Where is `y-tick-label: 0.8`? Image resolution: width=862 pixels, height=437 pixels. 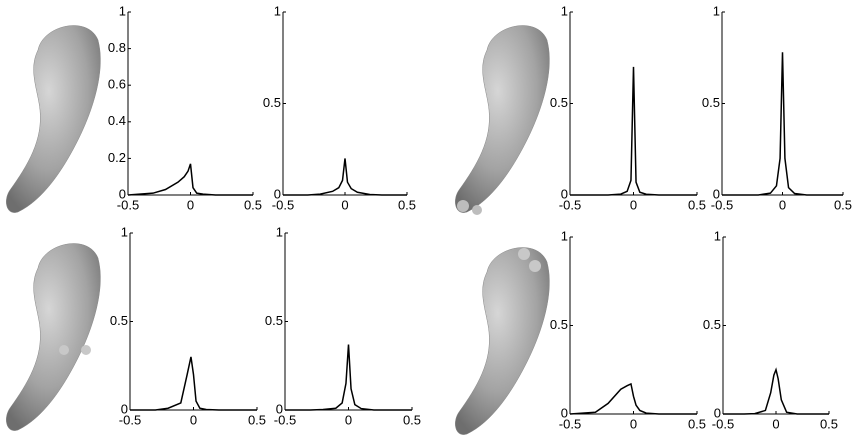 y-tick-label: 0.8 is located at coordinates (117, 47).